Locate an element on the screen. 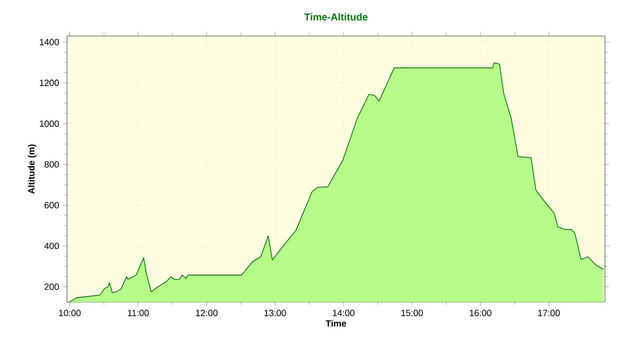 This screenshot has width=640, height=350. x-tick-label: 16:00 is located at coordinates (481, 313).